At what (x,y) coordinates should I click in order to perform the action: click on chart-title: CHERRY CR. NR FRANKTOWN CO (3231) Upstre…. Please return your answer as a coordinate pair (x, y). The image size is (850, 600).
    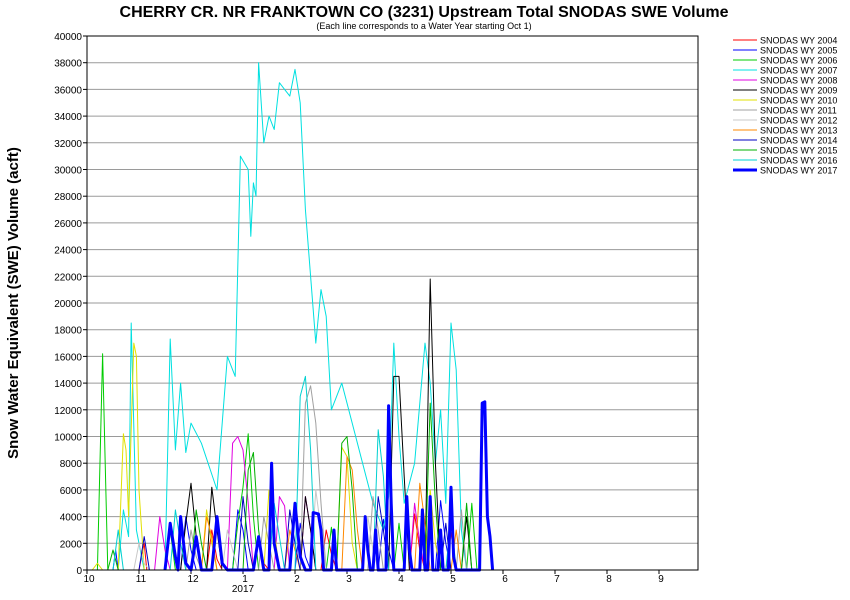
    Looking at the image, I should click on (424, 12).